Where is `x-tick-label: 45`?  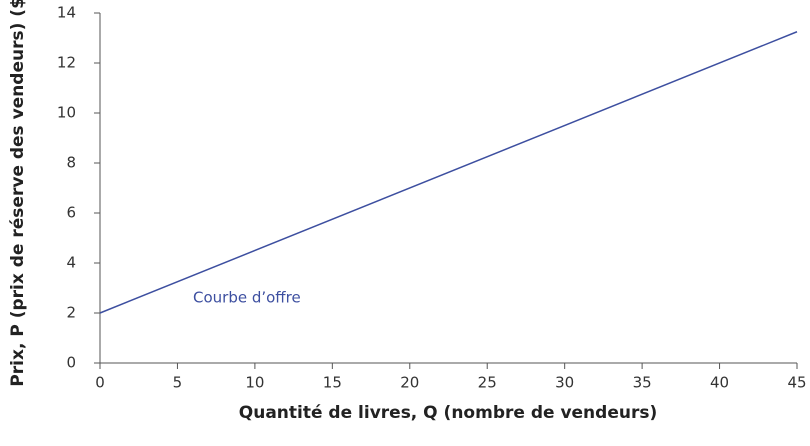
x-tick-label: 45 is located at coordinates (796, 383).